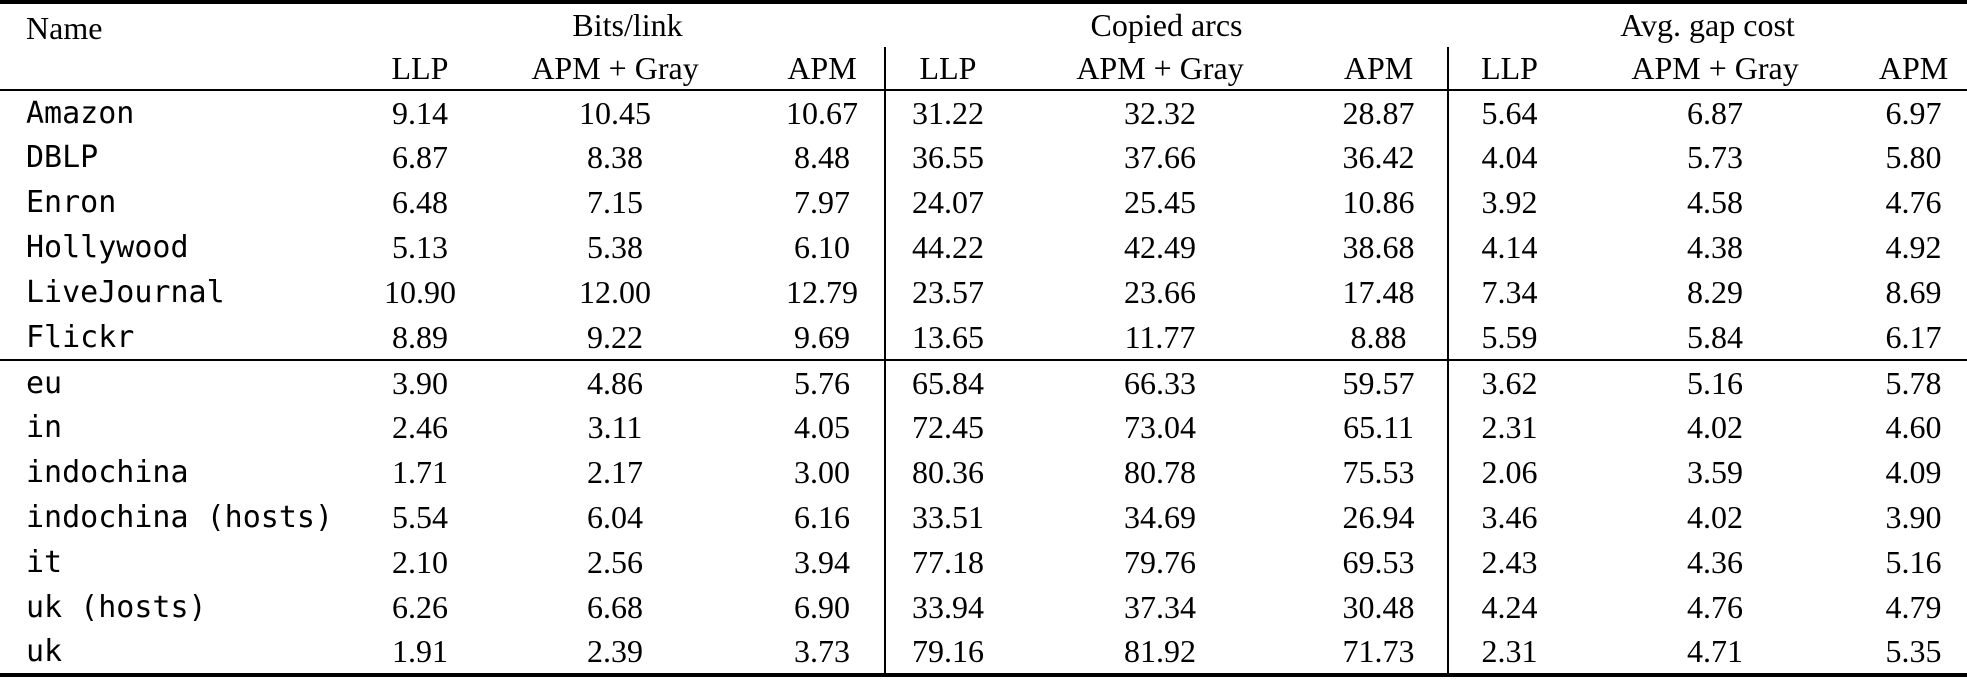 The width and height of the screenshot is (1967, 683). Describe the element at coordinates (1160, 517) in the screenshot. I see `value-cell: 34.69` at that location.